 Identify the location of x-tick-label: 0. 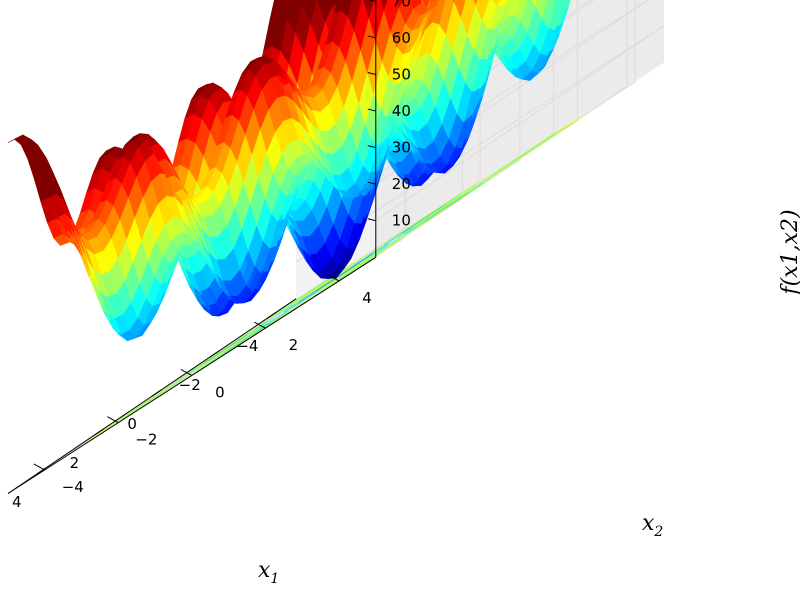
(132, 424).